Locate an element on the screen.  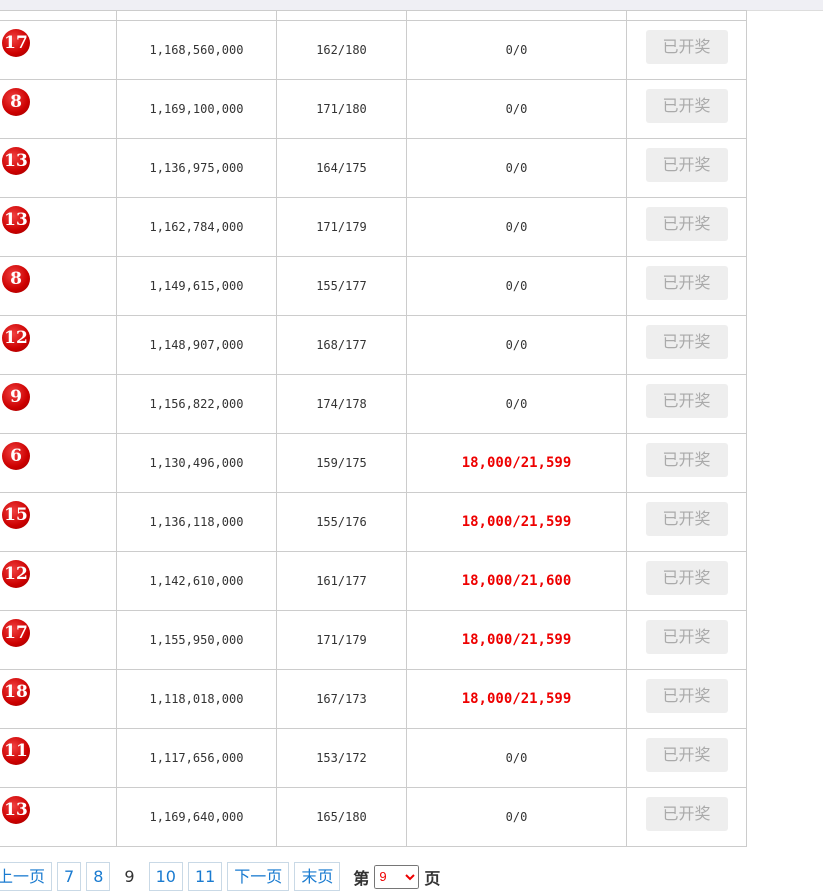
amount-cell: 1,136,118,000 is located at coordinates (196, 522).